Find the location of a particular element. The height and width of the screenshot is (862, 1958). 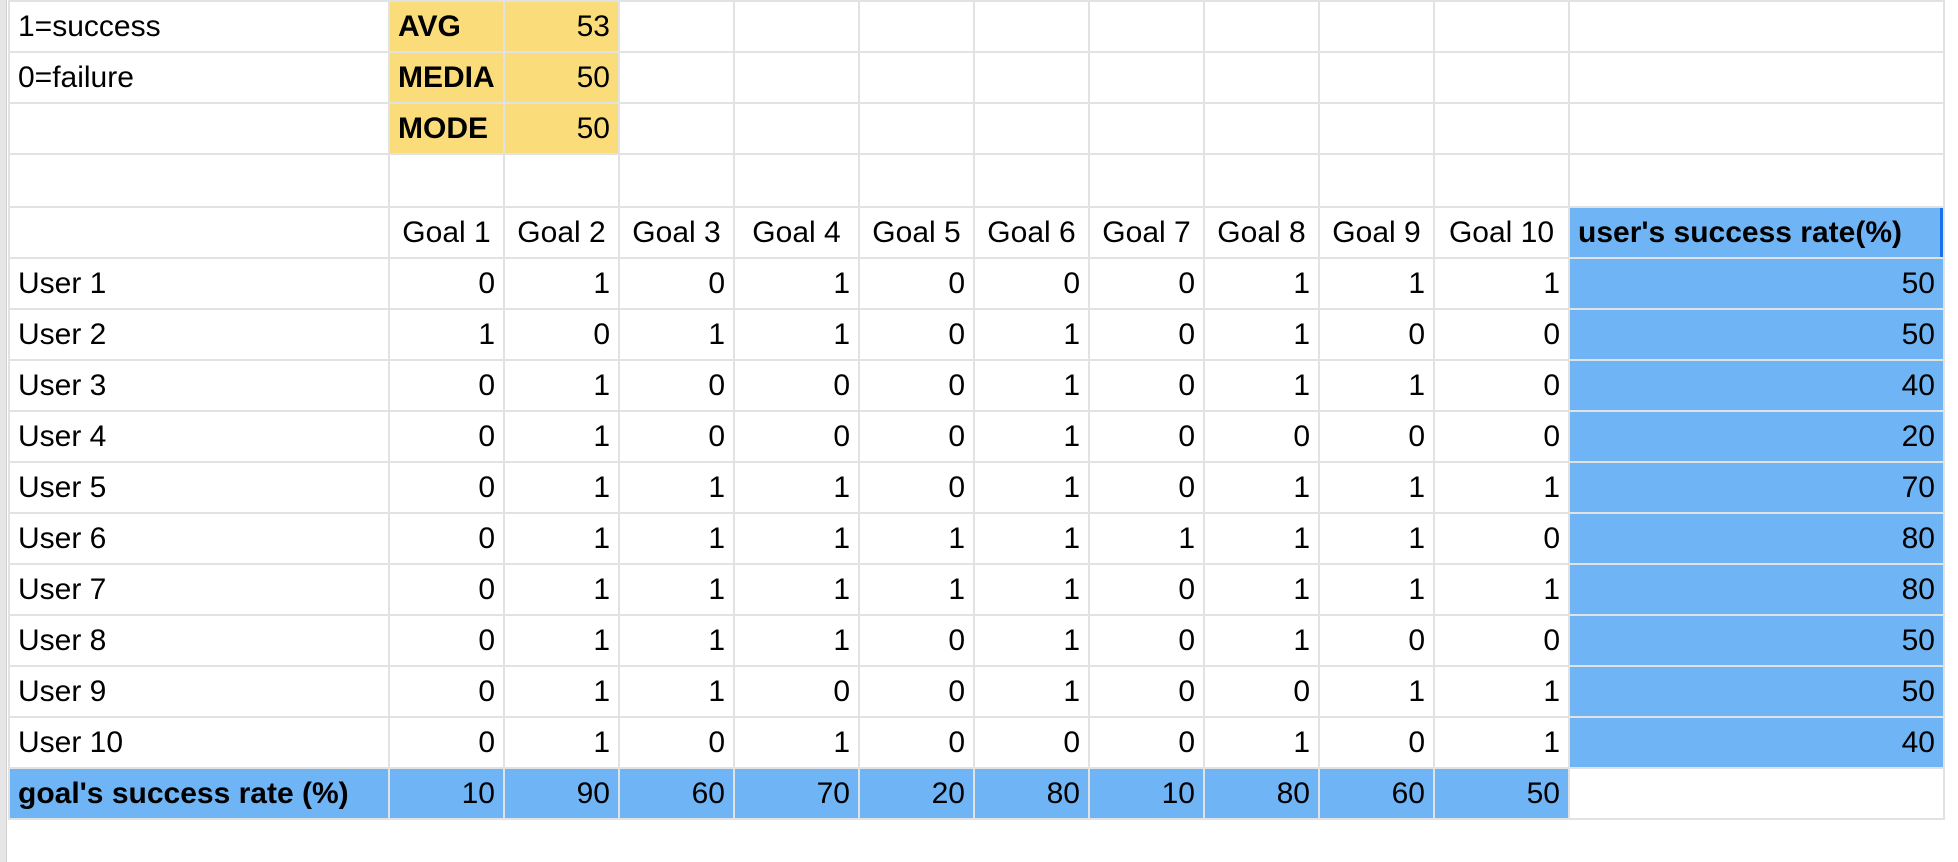

goal-header: Goal 5 is located at coordinates (916, 232).